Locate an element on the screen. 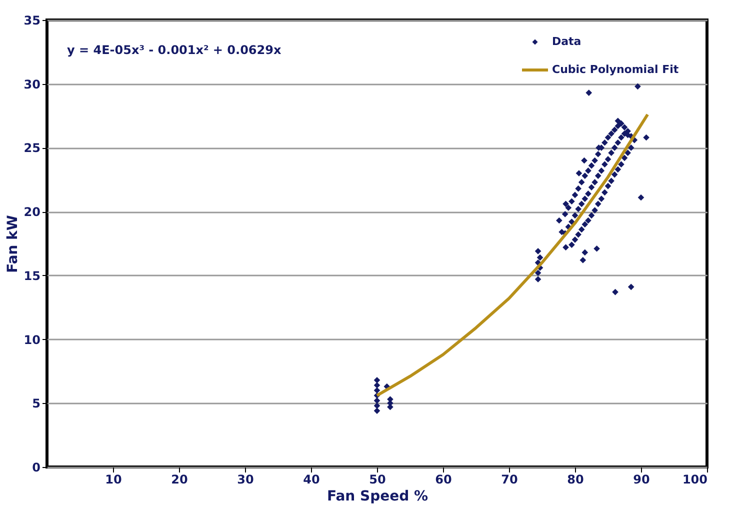 The image size is (742, 508). x-tick-label: 50 is located at coordinates (377, 479).